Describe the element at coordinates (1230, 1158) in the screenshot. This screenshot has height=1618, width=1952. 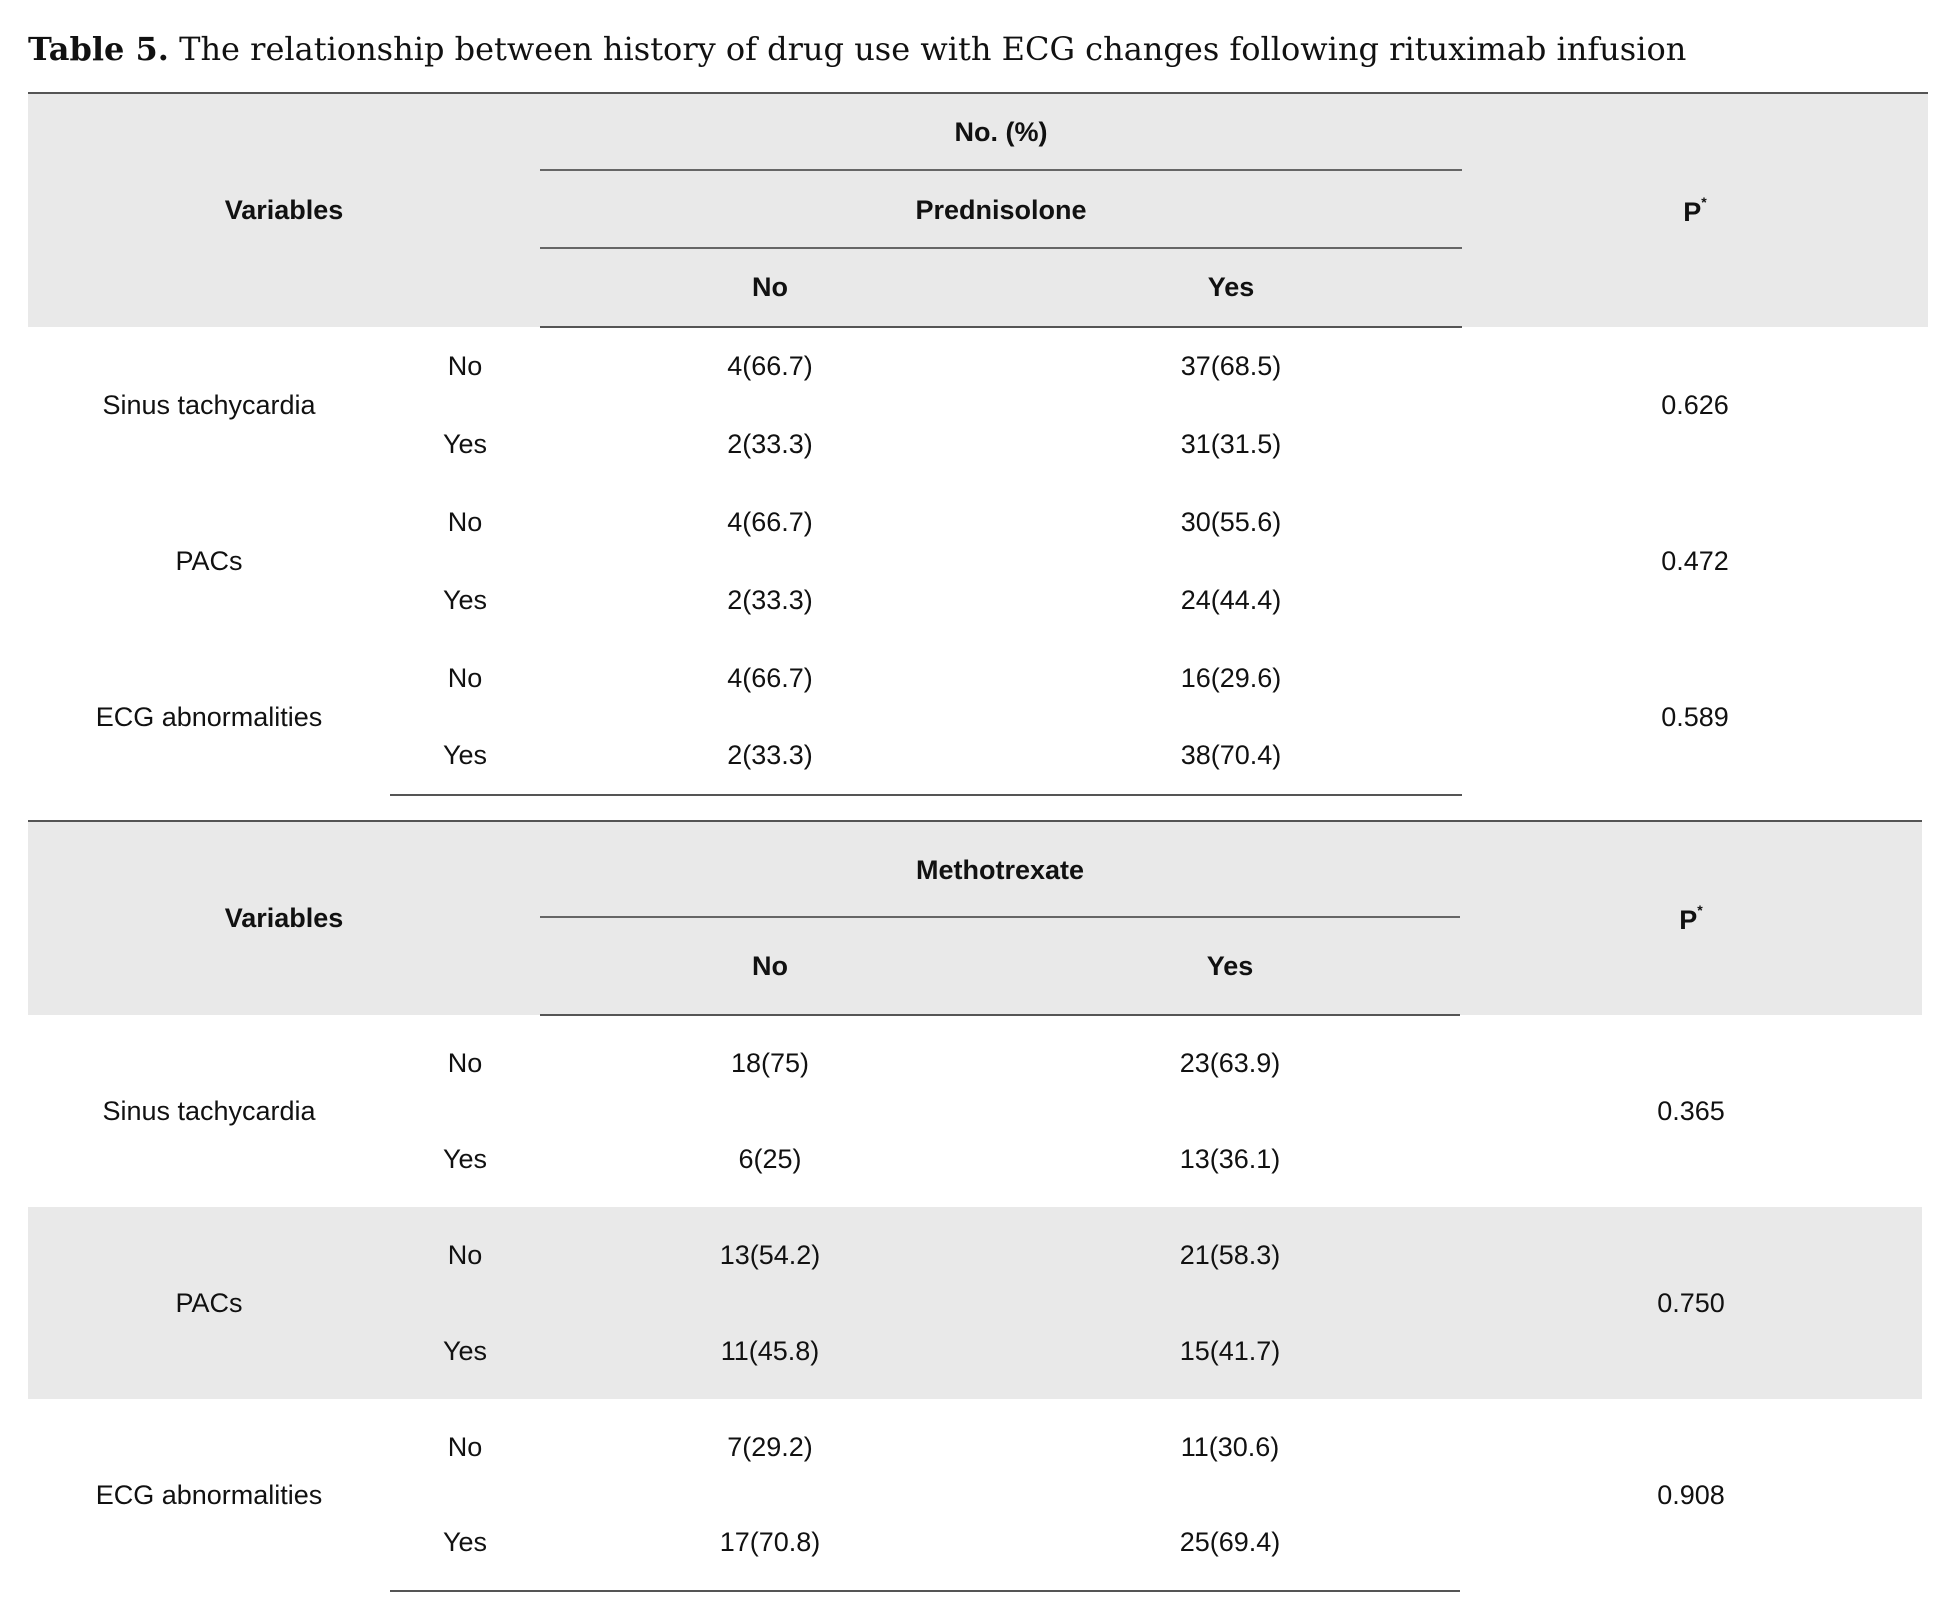
I see `value-cell: 13(36.1)` at that location.